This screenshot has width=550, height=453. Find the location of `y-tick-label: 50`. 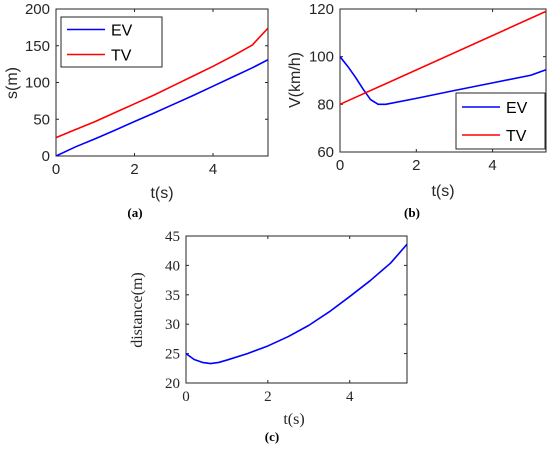

y-tick-label: 50 is located at coordinates (41, 119).